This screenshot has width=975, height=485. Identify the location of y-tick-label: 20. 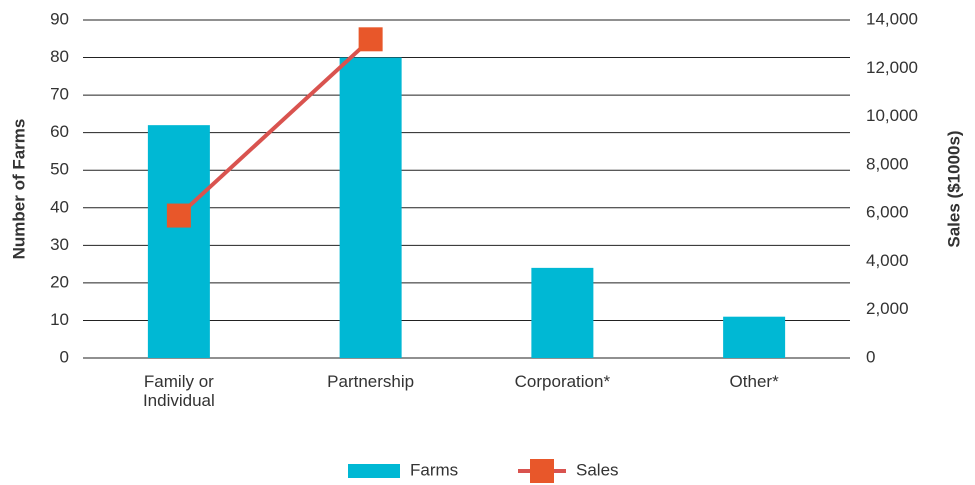
(59, 281).